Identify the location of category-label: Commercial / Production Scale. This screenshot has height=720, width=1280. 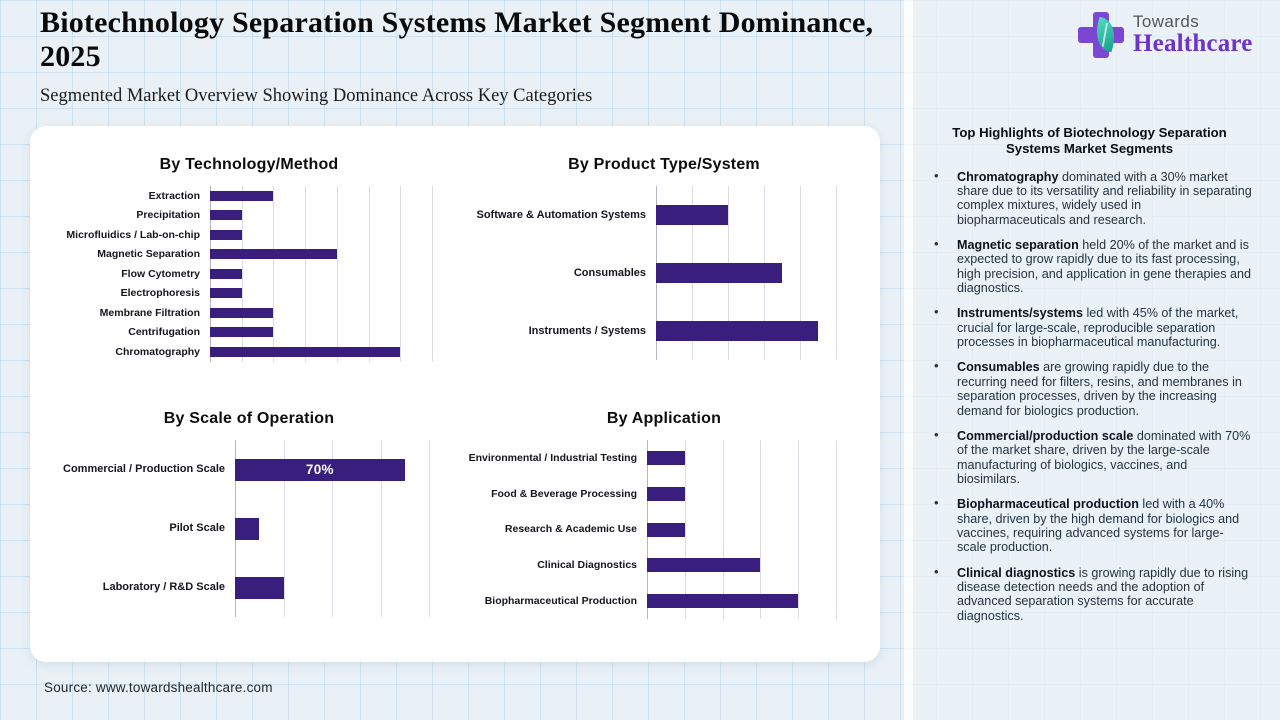
(144, 469).